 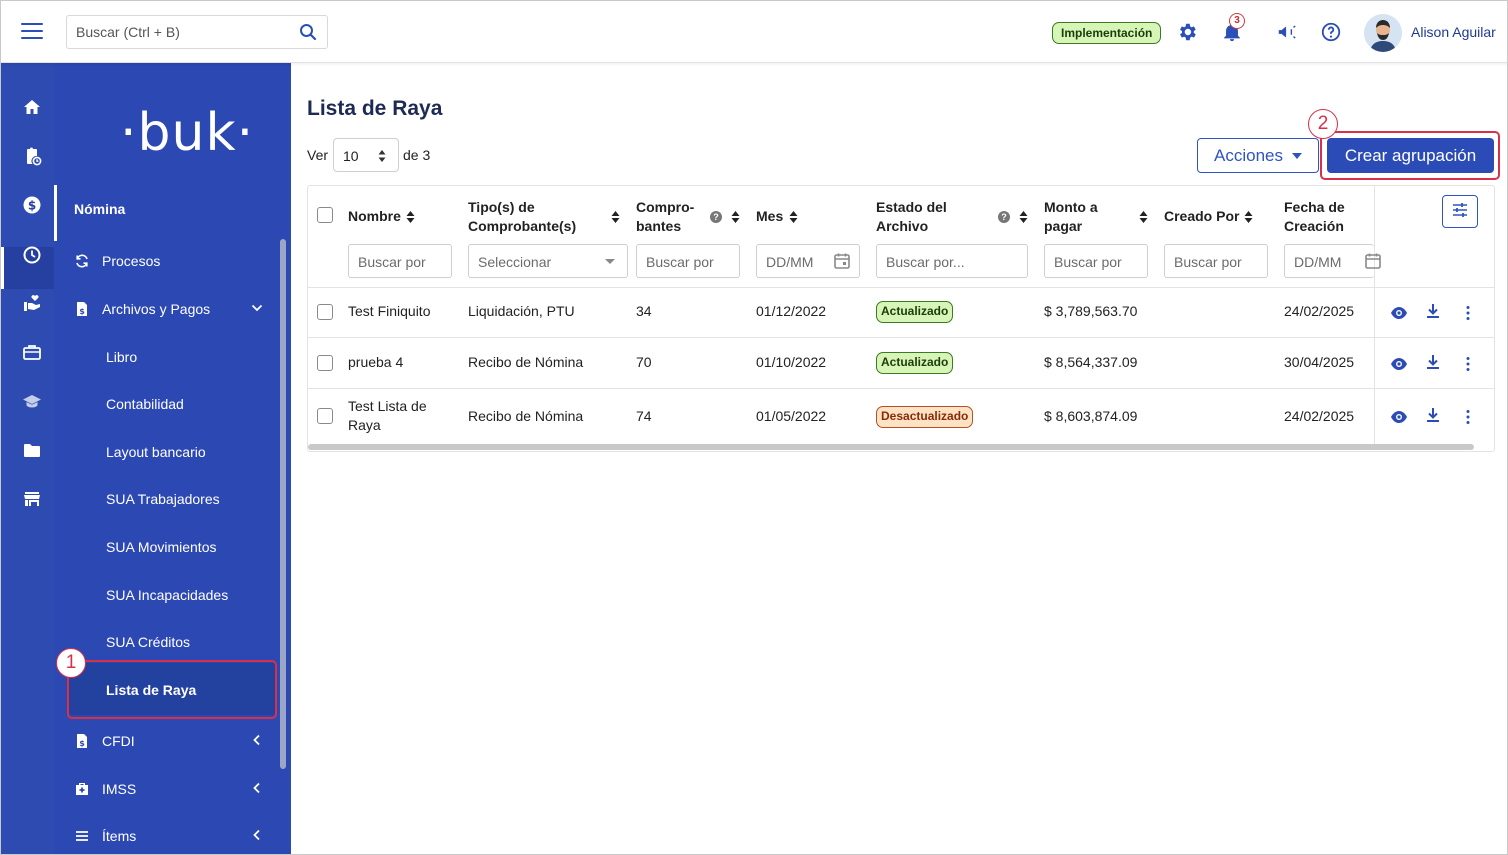 What do you see at coordinates (257, 308) in the screenshot?
I see `chevron-down-icon` at bounding box center [257, 308].